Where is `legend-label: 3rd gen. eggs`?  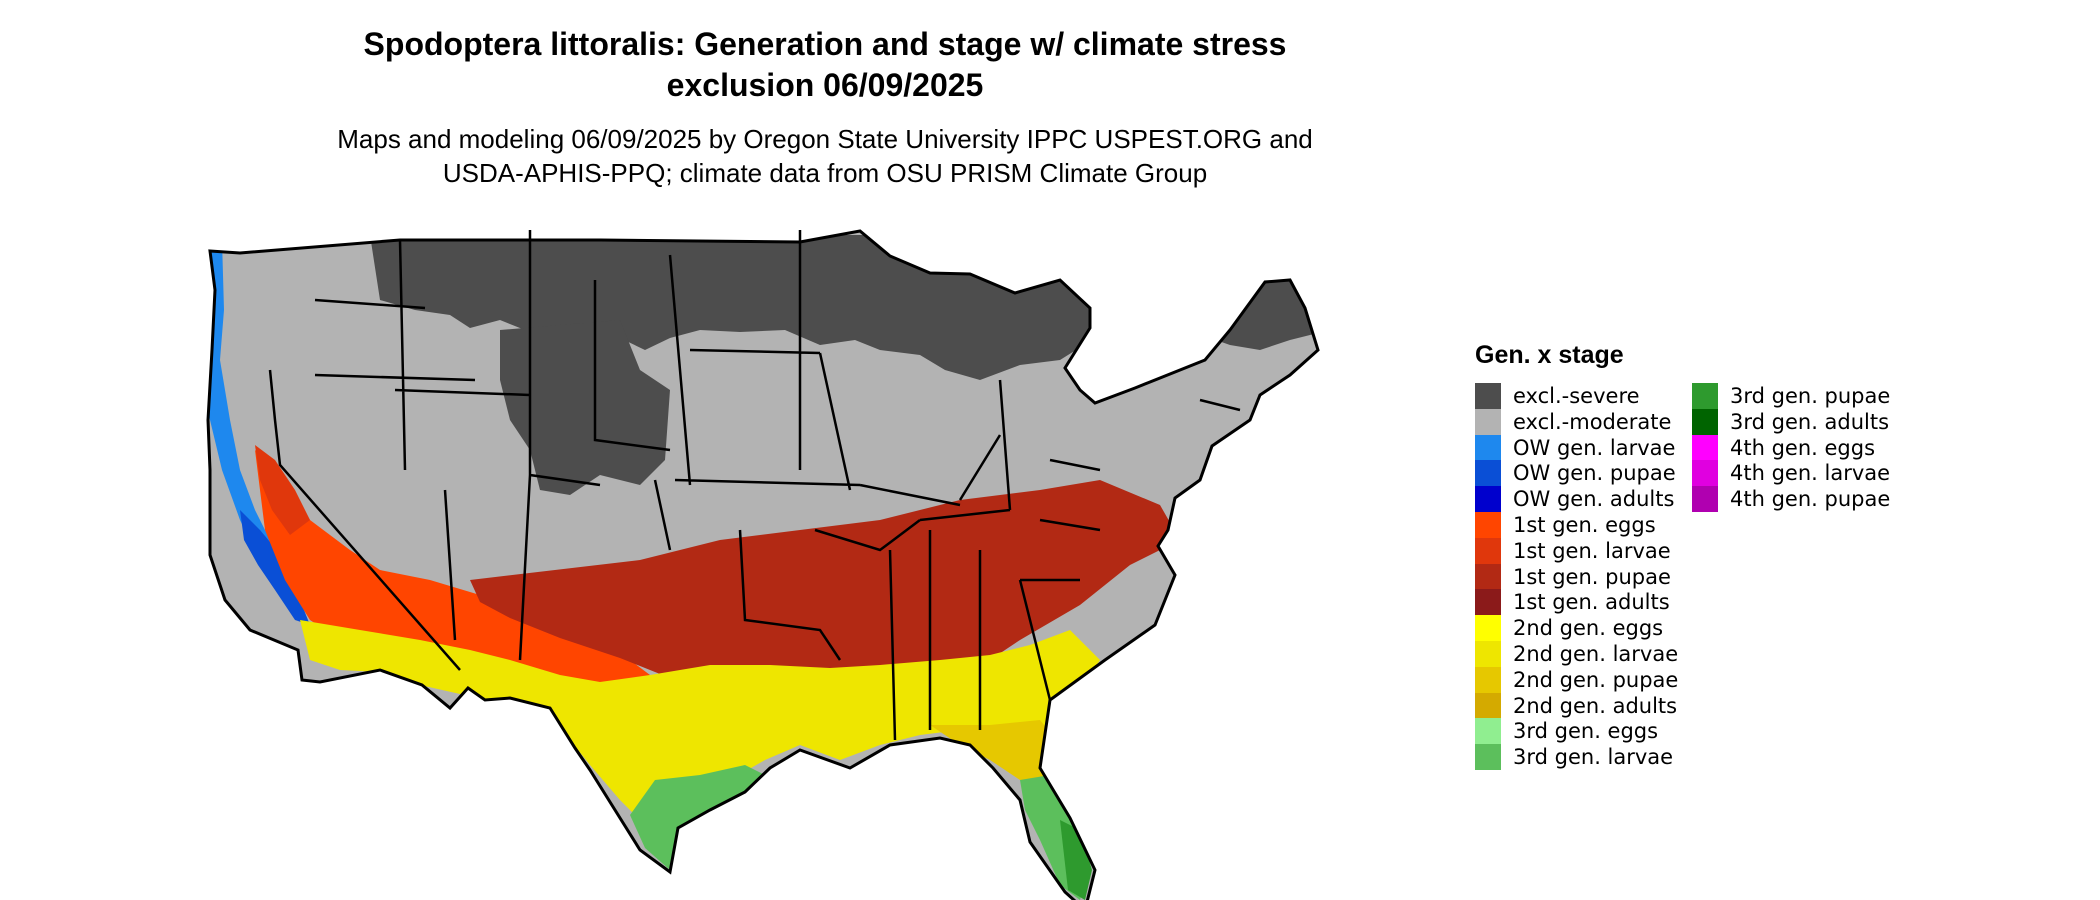 legend-label: 3rd gen. eggs is located at coordinates (1586, 731).